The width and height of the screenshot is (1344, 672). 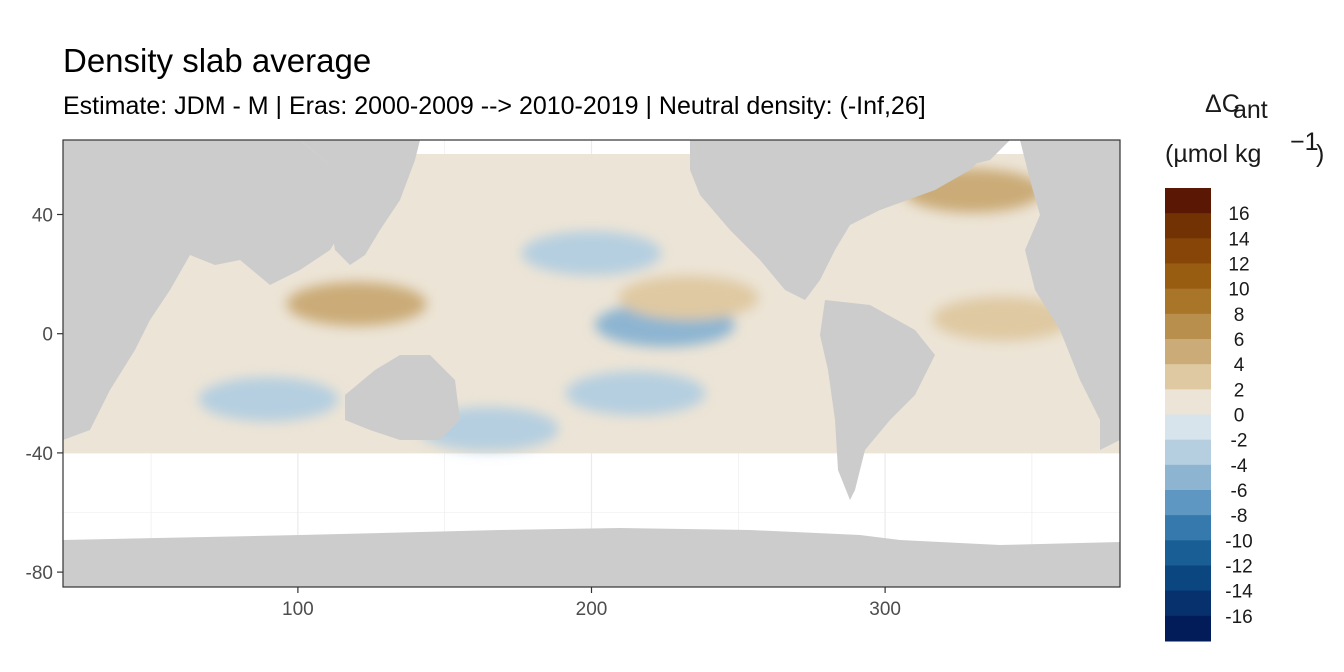 I want to click on land-asia, so click(x=360, y=202).